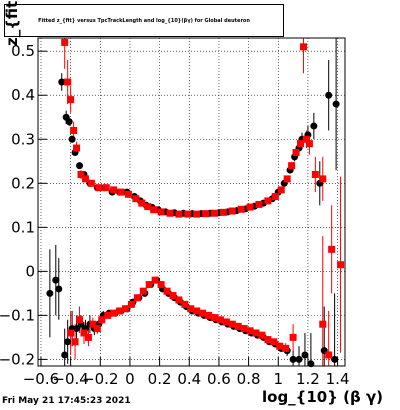 The width and height of the screenshot is (400, 410). I want to click on x-tick-label: 1.4, so click(338, 379).